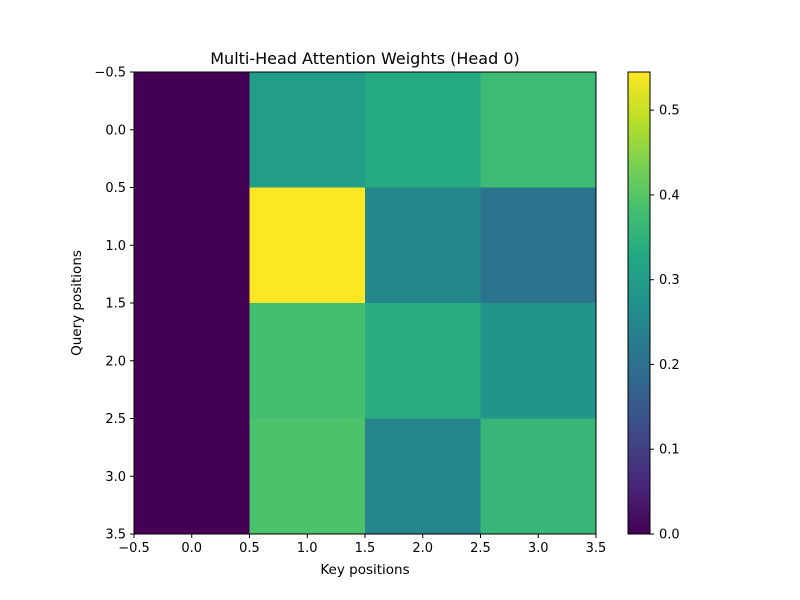 The width and height of the screenshot is (800, 600). I want to click on colorbar-tick-label: 0.2, so click(669, 365).